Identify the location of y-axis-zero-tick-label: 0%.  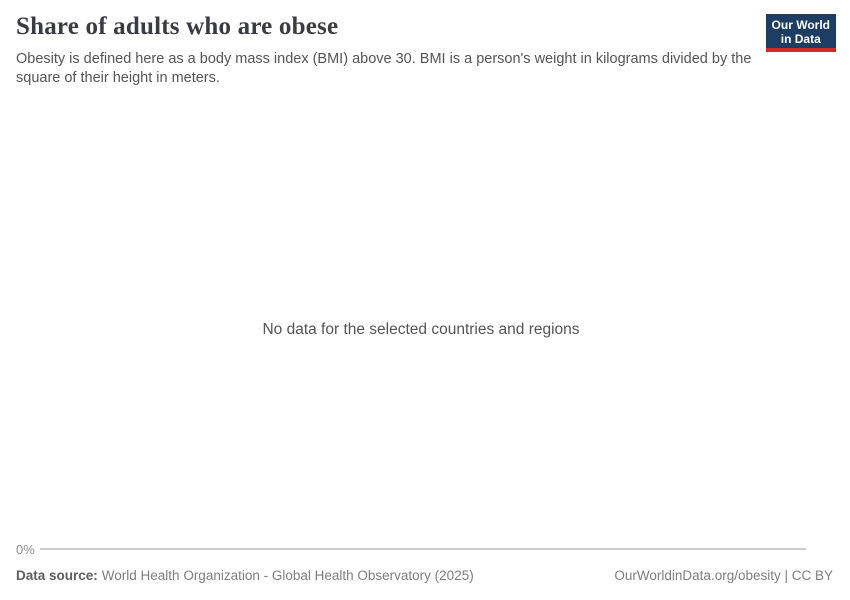
(25, 549).